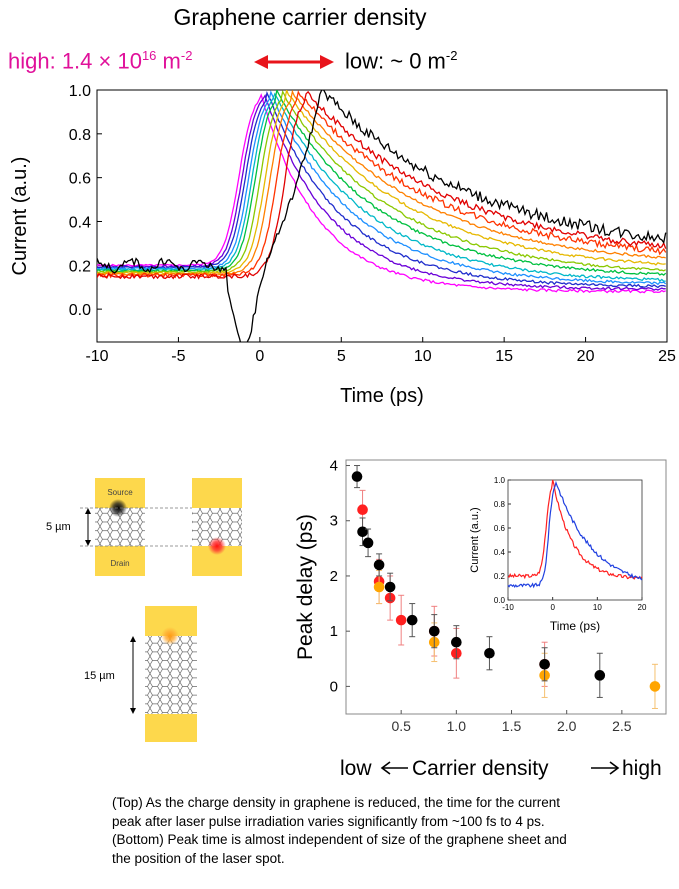  Describe the element at coordinates (168, 61) in the screenshot. I see `high-density-unit: m` at that location.